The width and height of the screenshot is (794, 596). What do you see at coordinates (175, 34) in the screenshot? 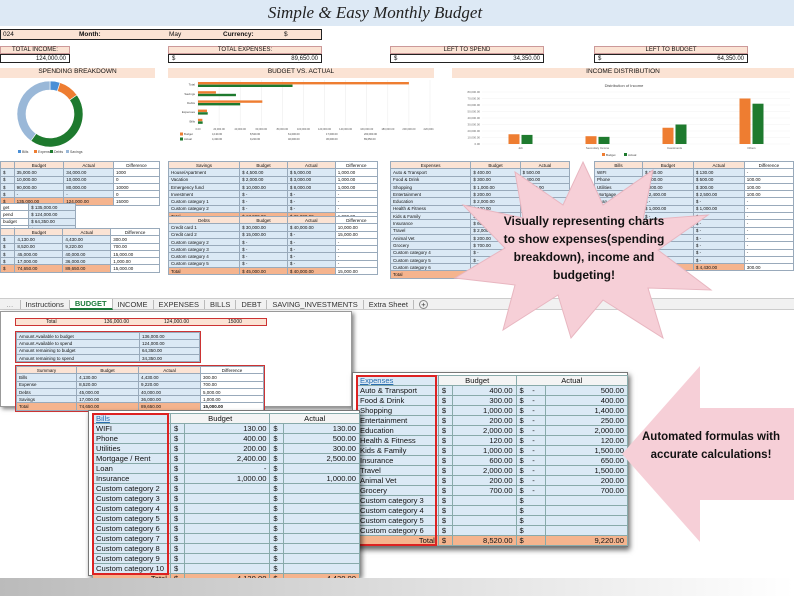
I see `month-value: May` at bounding box center [175, 34].